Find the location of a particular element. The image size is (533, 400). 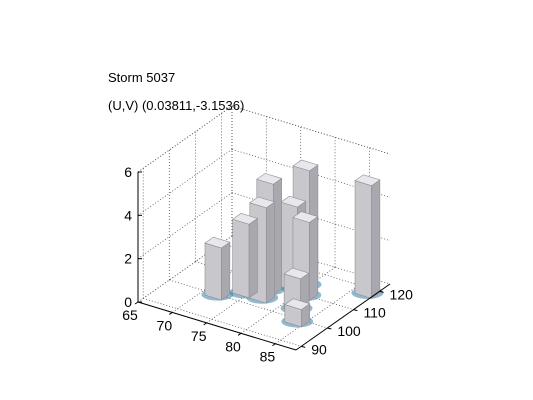

x-axis is located at coordinates (217, 326).